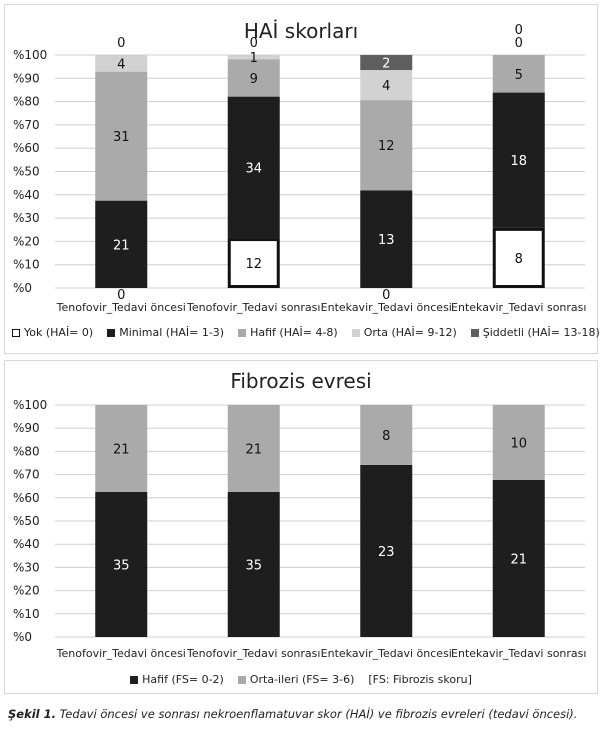  What do you see at coordinates (22, 637) in the screenshot?
I see `fibrozis-y-tick-label: %0` at bounding box center [22, 637].